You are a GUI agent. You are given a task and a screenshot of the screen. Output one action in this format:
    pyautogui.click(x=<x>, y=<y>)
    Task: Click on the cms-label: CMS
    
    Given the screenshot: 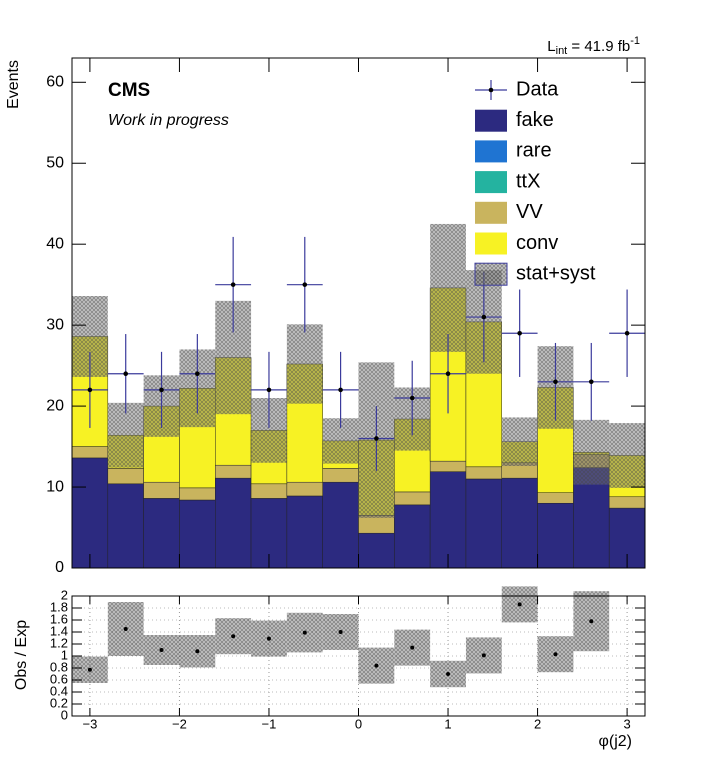 What is the action you would take?
    pyautogui.click(x=129, y=90)
    